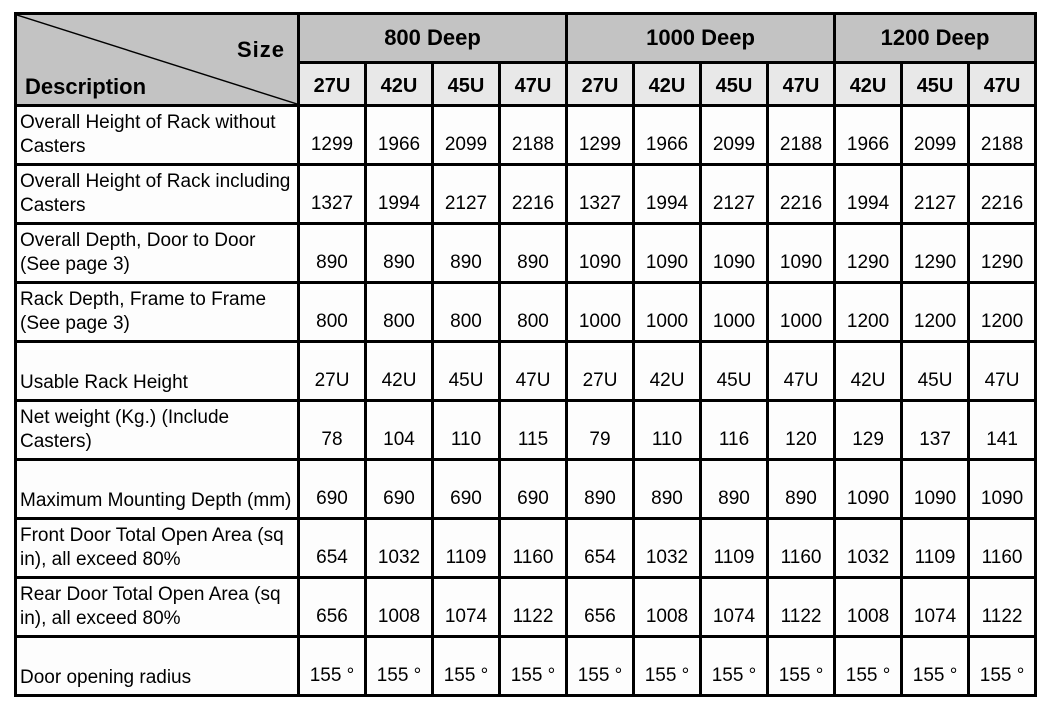 The height and width of the screenshot is (702, 1048). Describe the element at coordinates (600, 430) in the screenshot. I see `spec-value-cell: 79` at that location.